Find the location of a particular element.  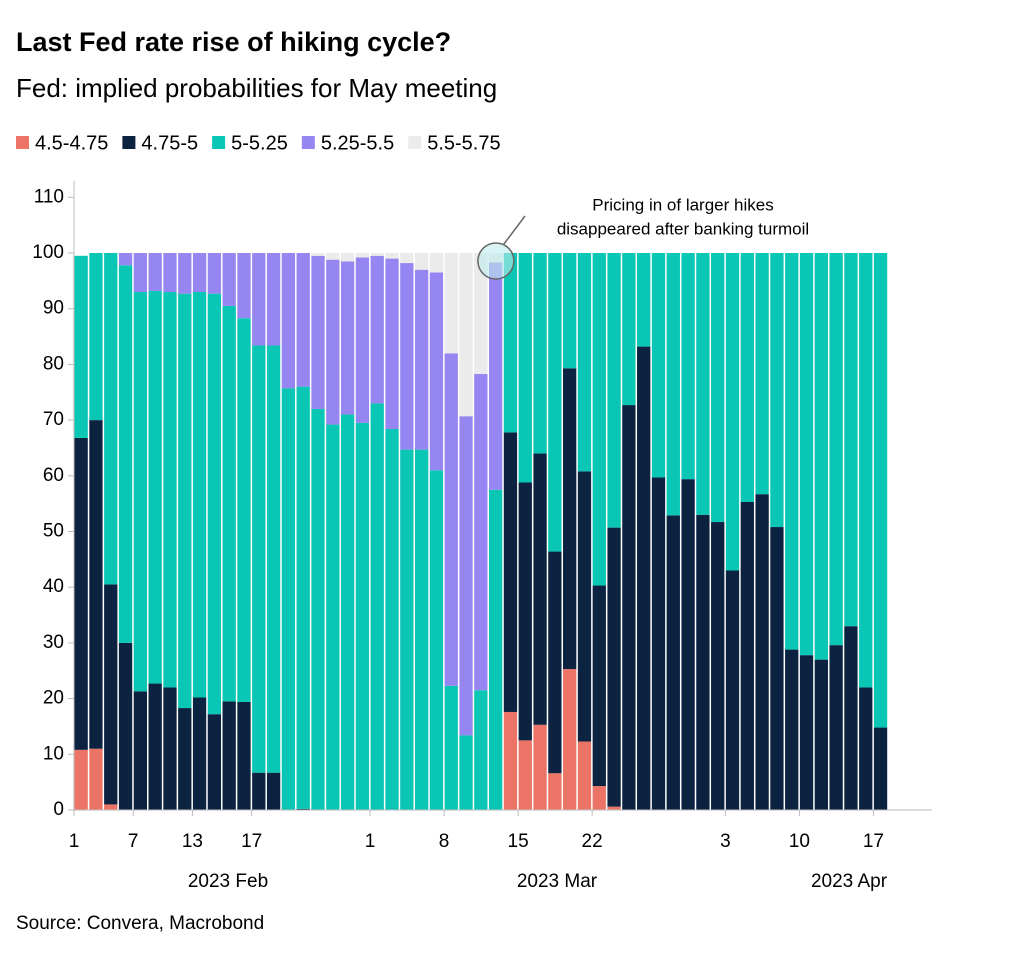

x-tick-label: 13 is located at coordinates (192, 841).